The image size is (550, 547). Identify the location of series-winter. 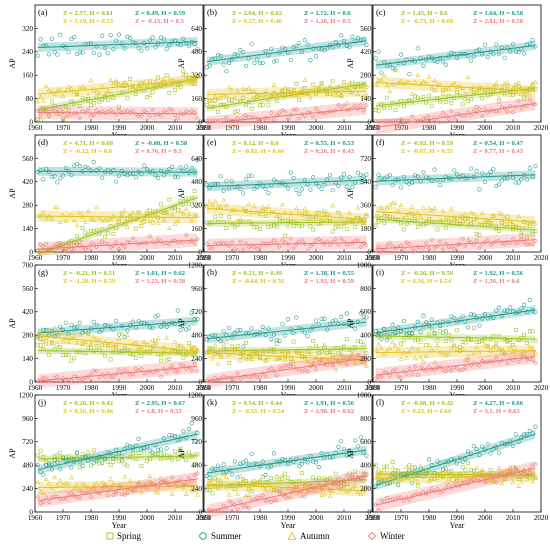
(455, 365).